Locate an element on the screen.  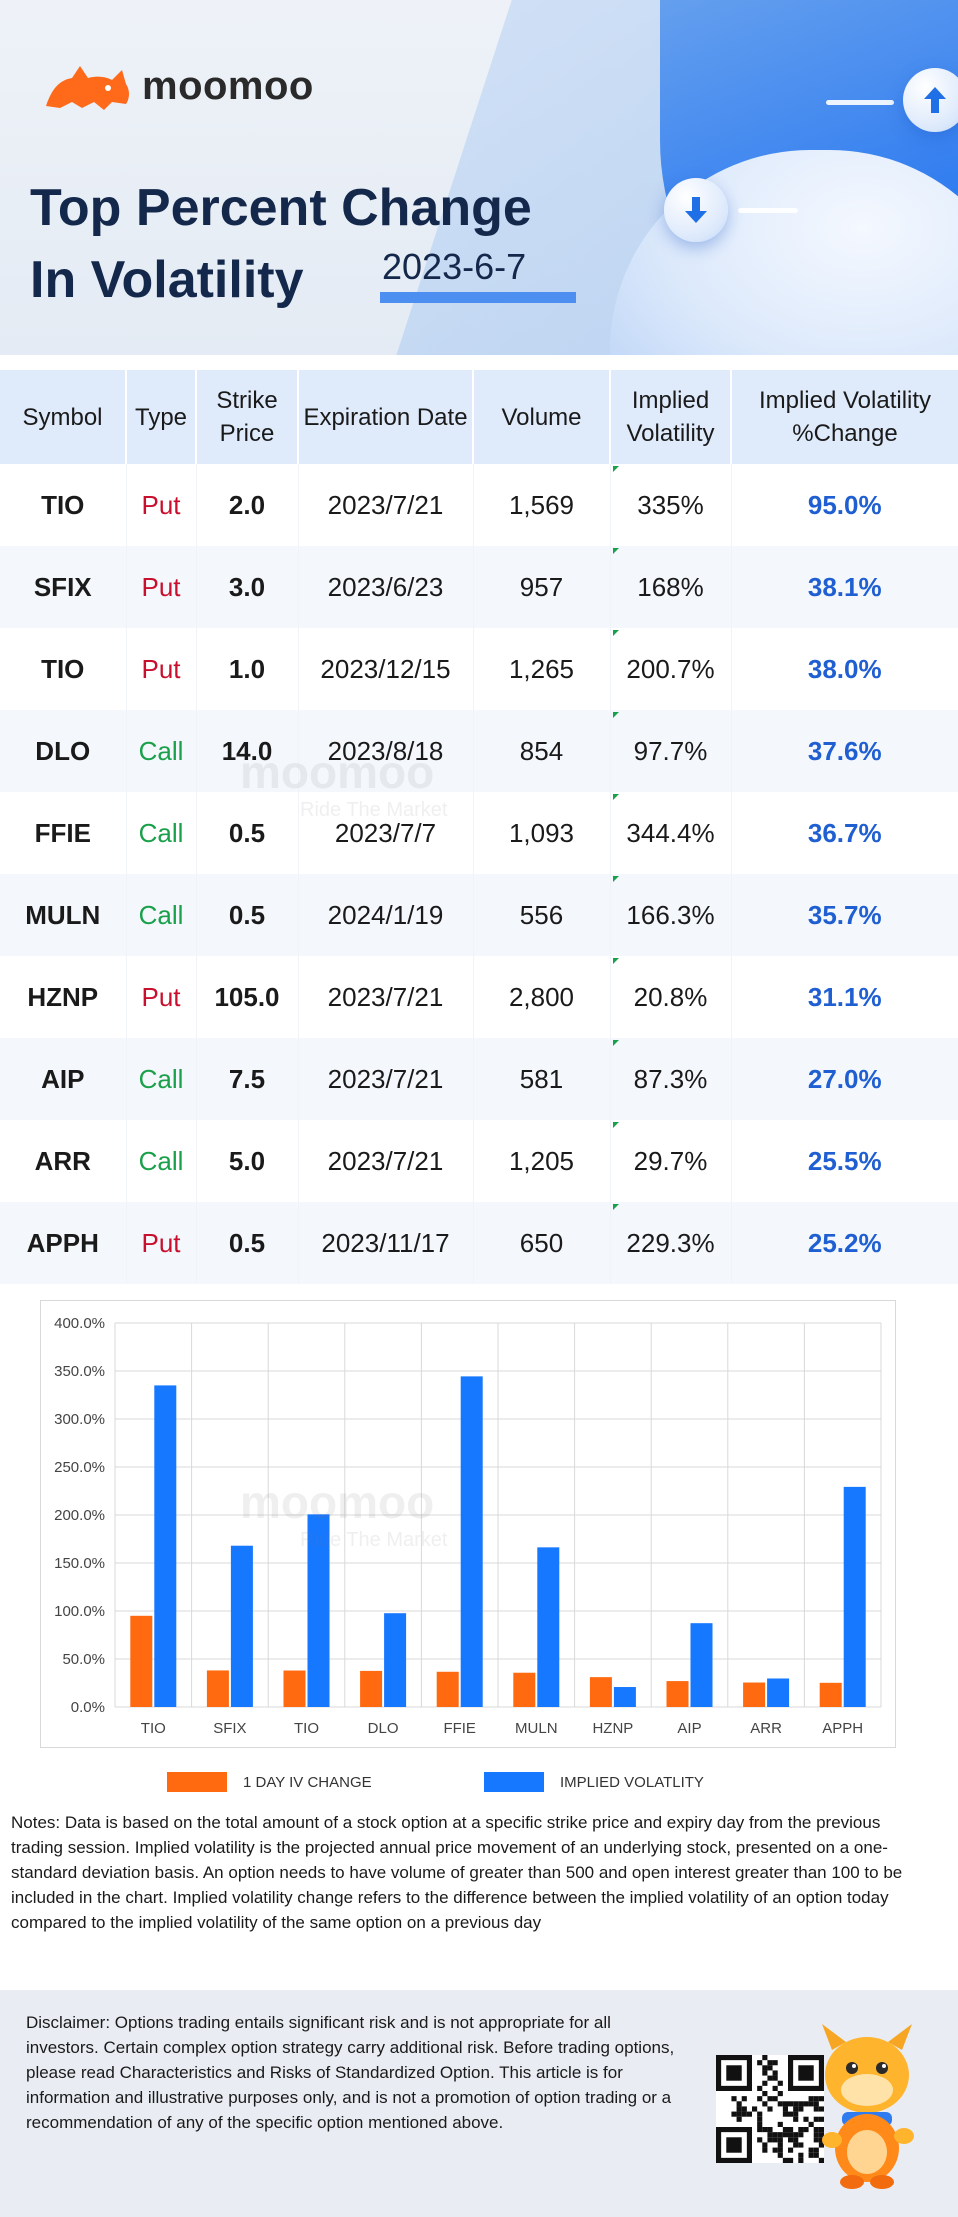
legend-swatch-orange is located at coordinates (197, 1782).